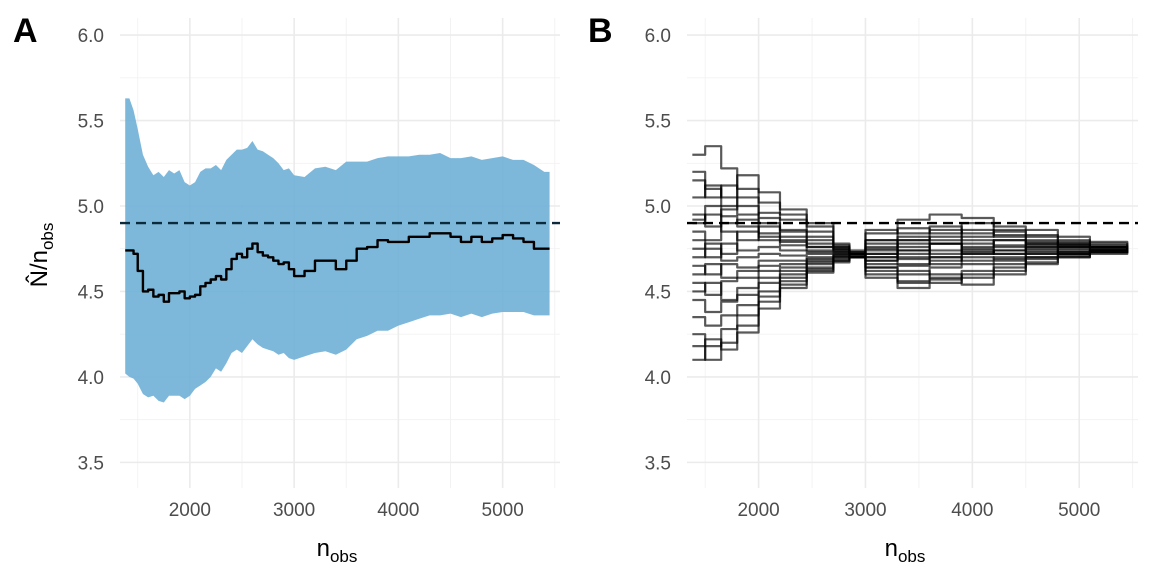 The image size is (1152, 576). I want to click on panel-a-y-tick-label: 5.0, so click(91, 207).